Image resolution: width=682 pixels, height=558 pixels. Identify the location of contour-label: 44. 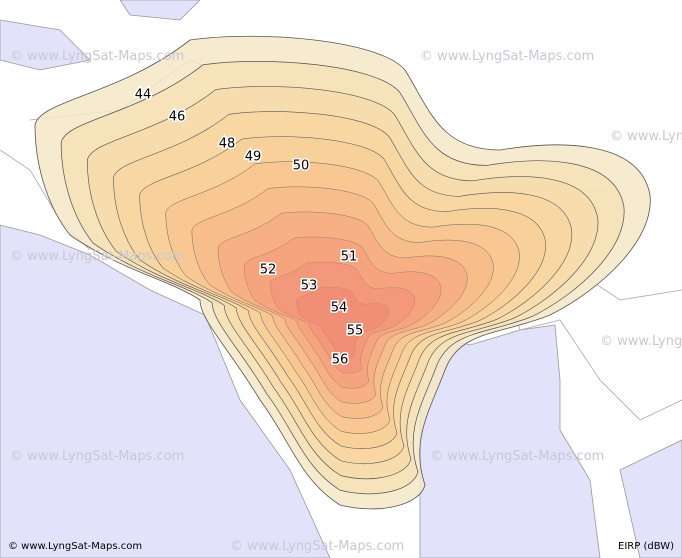
(143, 95).